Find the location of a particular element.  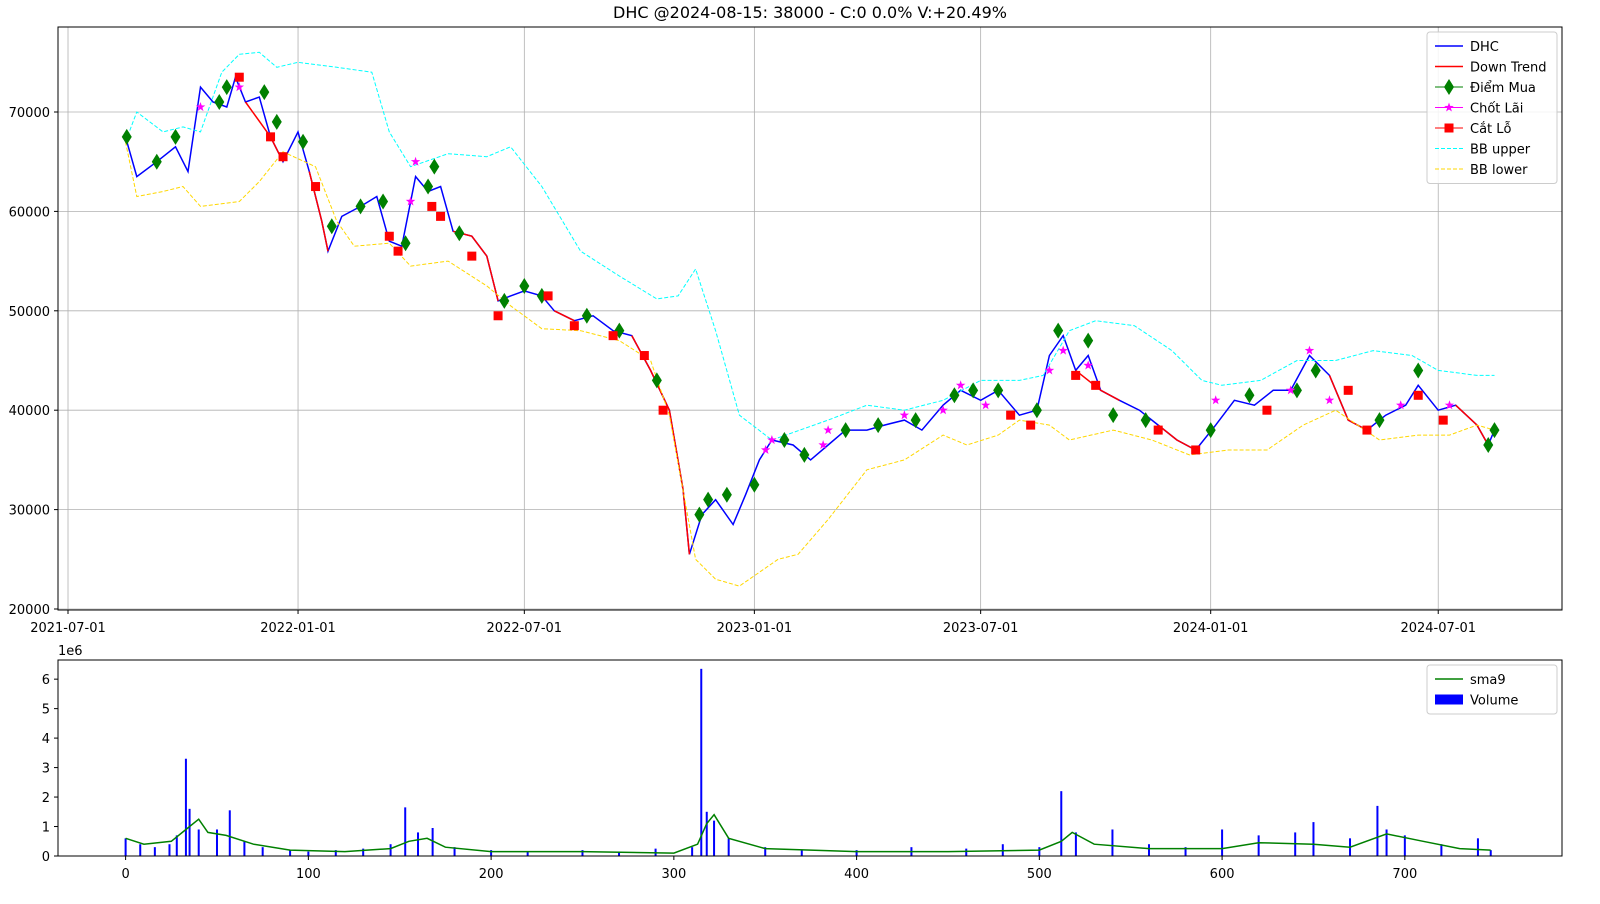

x-tick-label: 100 is located at coordinates (308, 874).